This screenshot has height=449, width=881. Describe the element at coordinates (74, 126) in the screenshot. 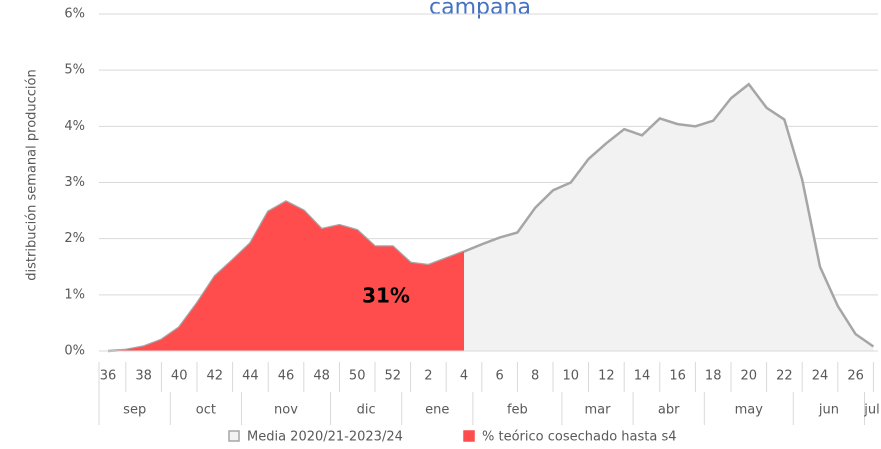

I see `y-tick-label: 4%` at that location.